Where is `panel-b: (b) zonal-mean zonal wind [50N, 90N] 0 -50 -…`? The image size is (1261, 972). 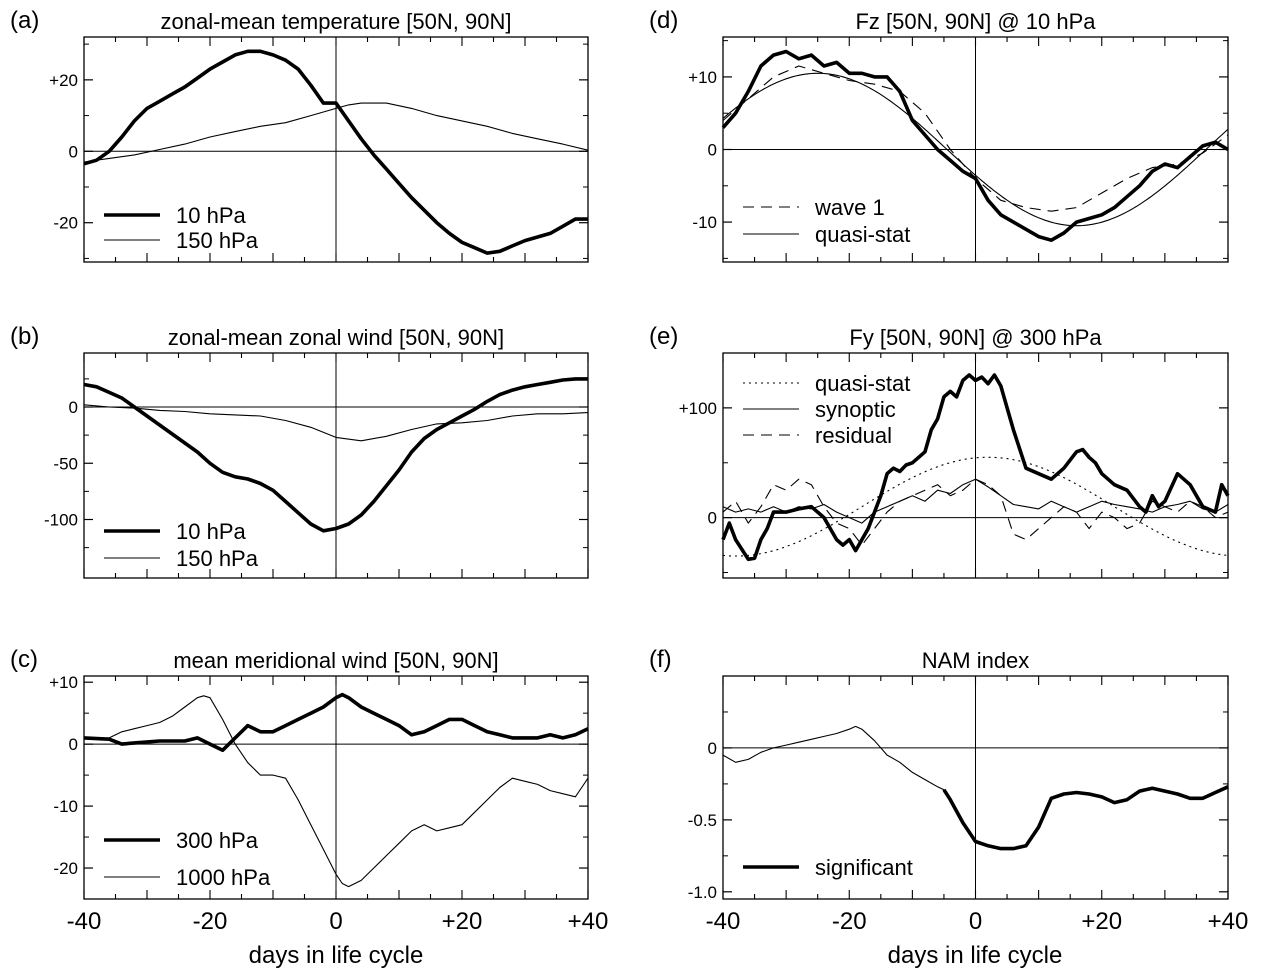 panel-b: (b) zonal-mean zonal wind [50N, 90N] 0 -50 -… is located at coordinates (299, 451).